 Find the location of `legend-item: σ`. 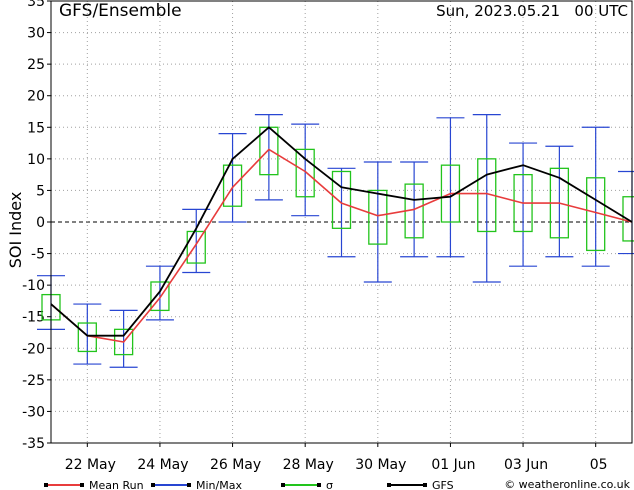

legend-item: σ is located at coordinates (307, 484).